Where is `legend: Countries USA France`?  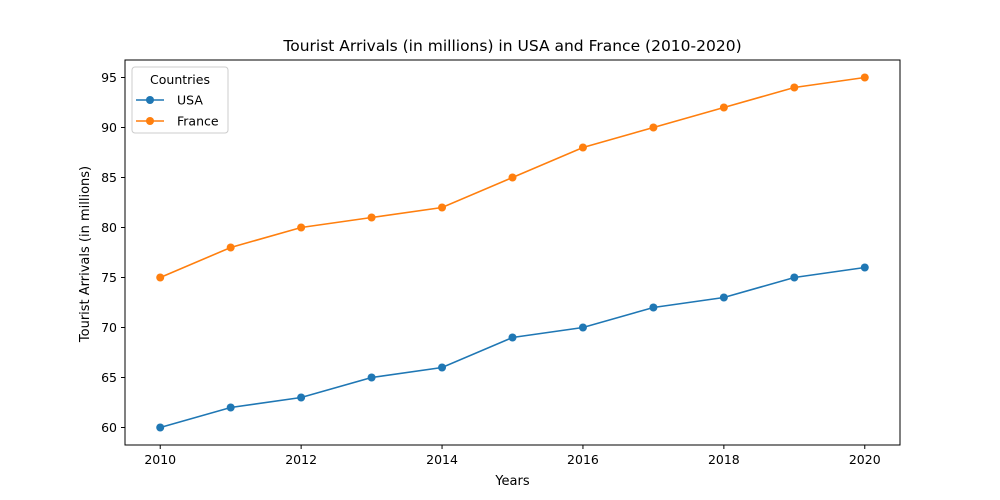 legend: Countries USA France is located at coordinates (180, 100).